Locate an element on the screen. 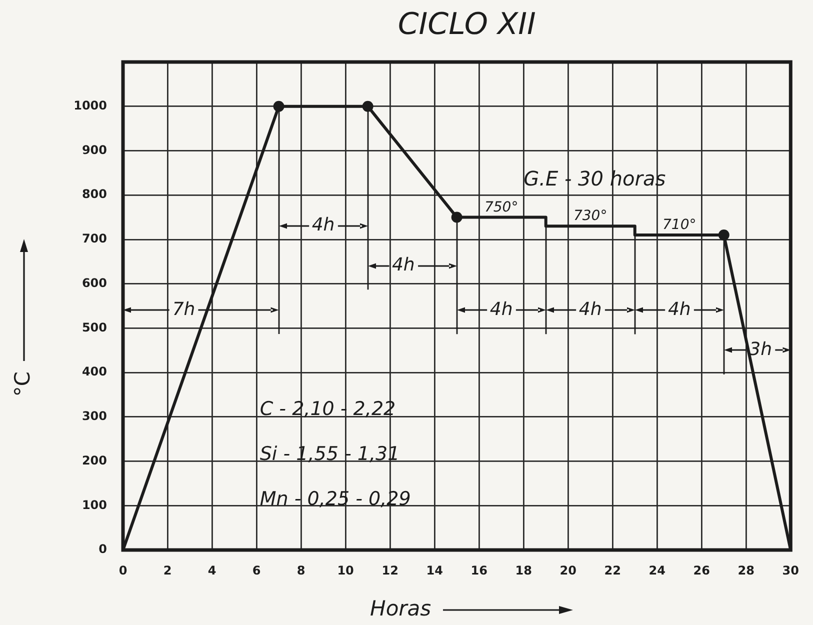 Image resolution: width=813 pixels, height=625 pixels. x-tick-label: 6 is located at coordinates (256, 570).